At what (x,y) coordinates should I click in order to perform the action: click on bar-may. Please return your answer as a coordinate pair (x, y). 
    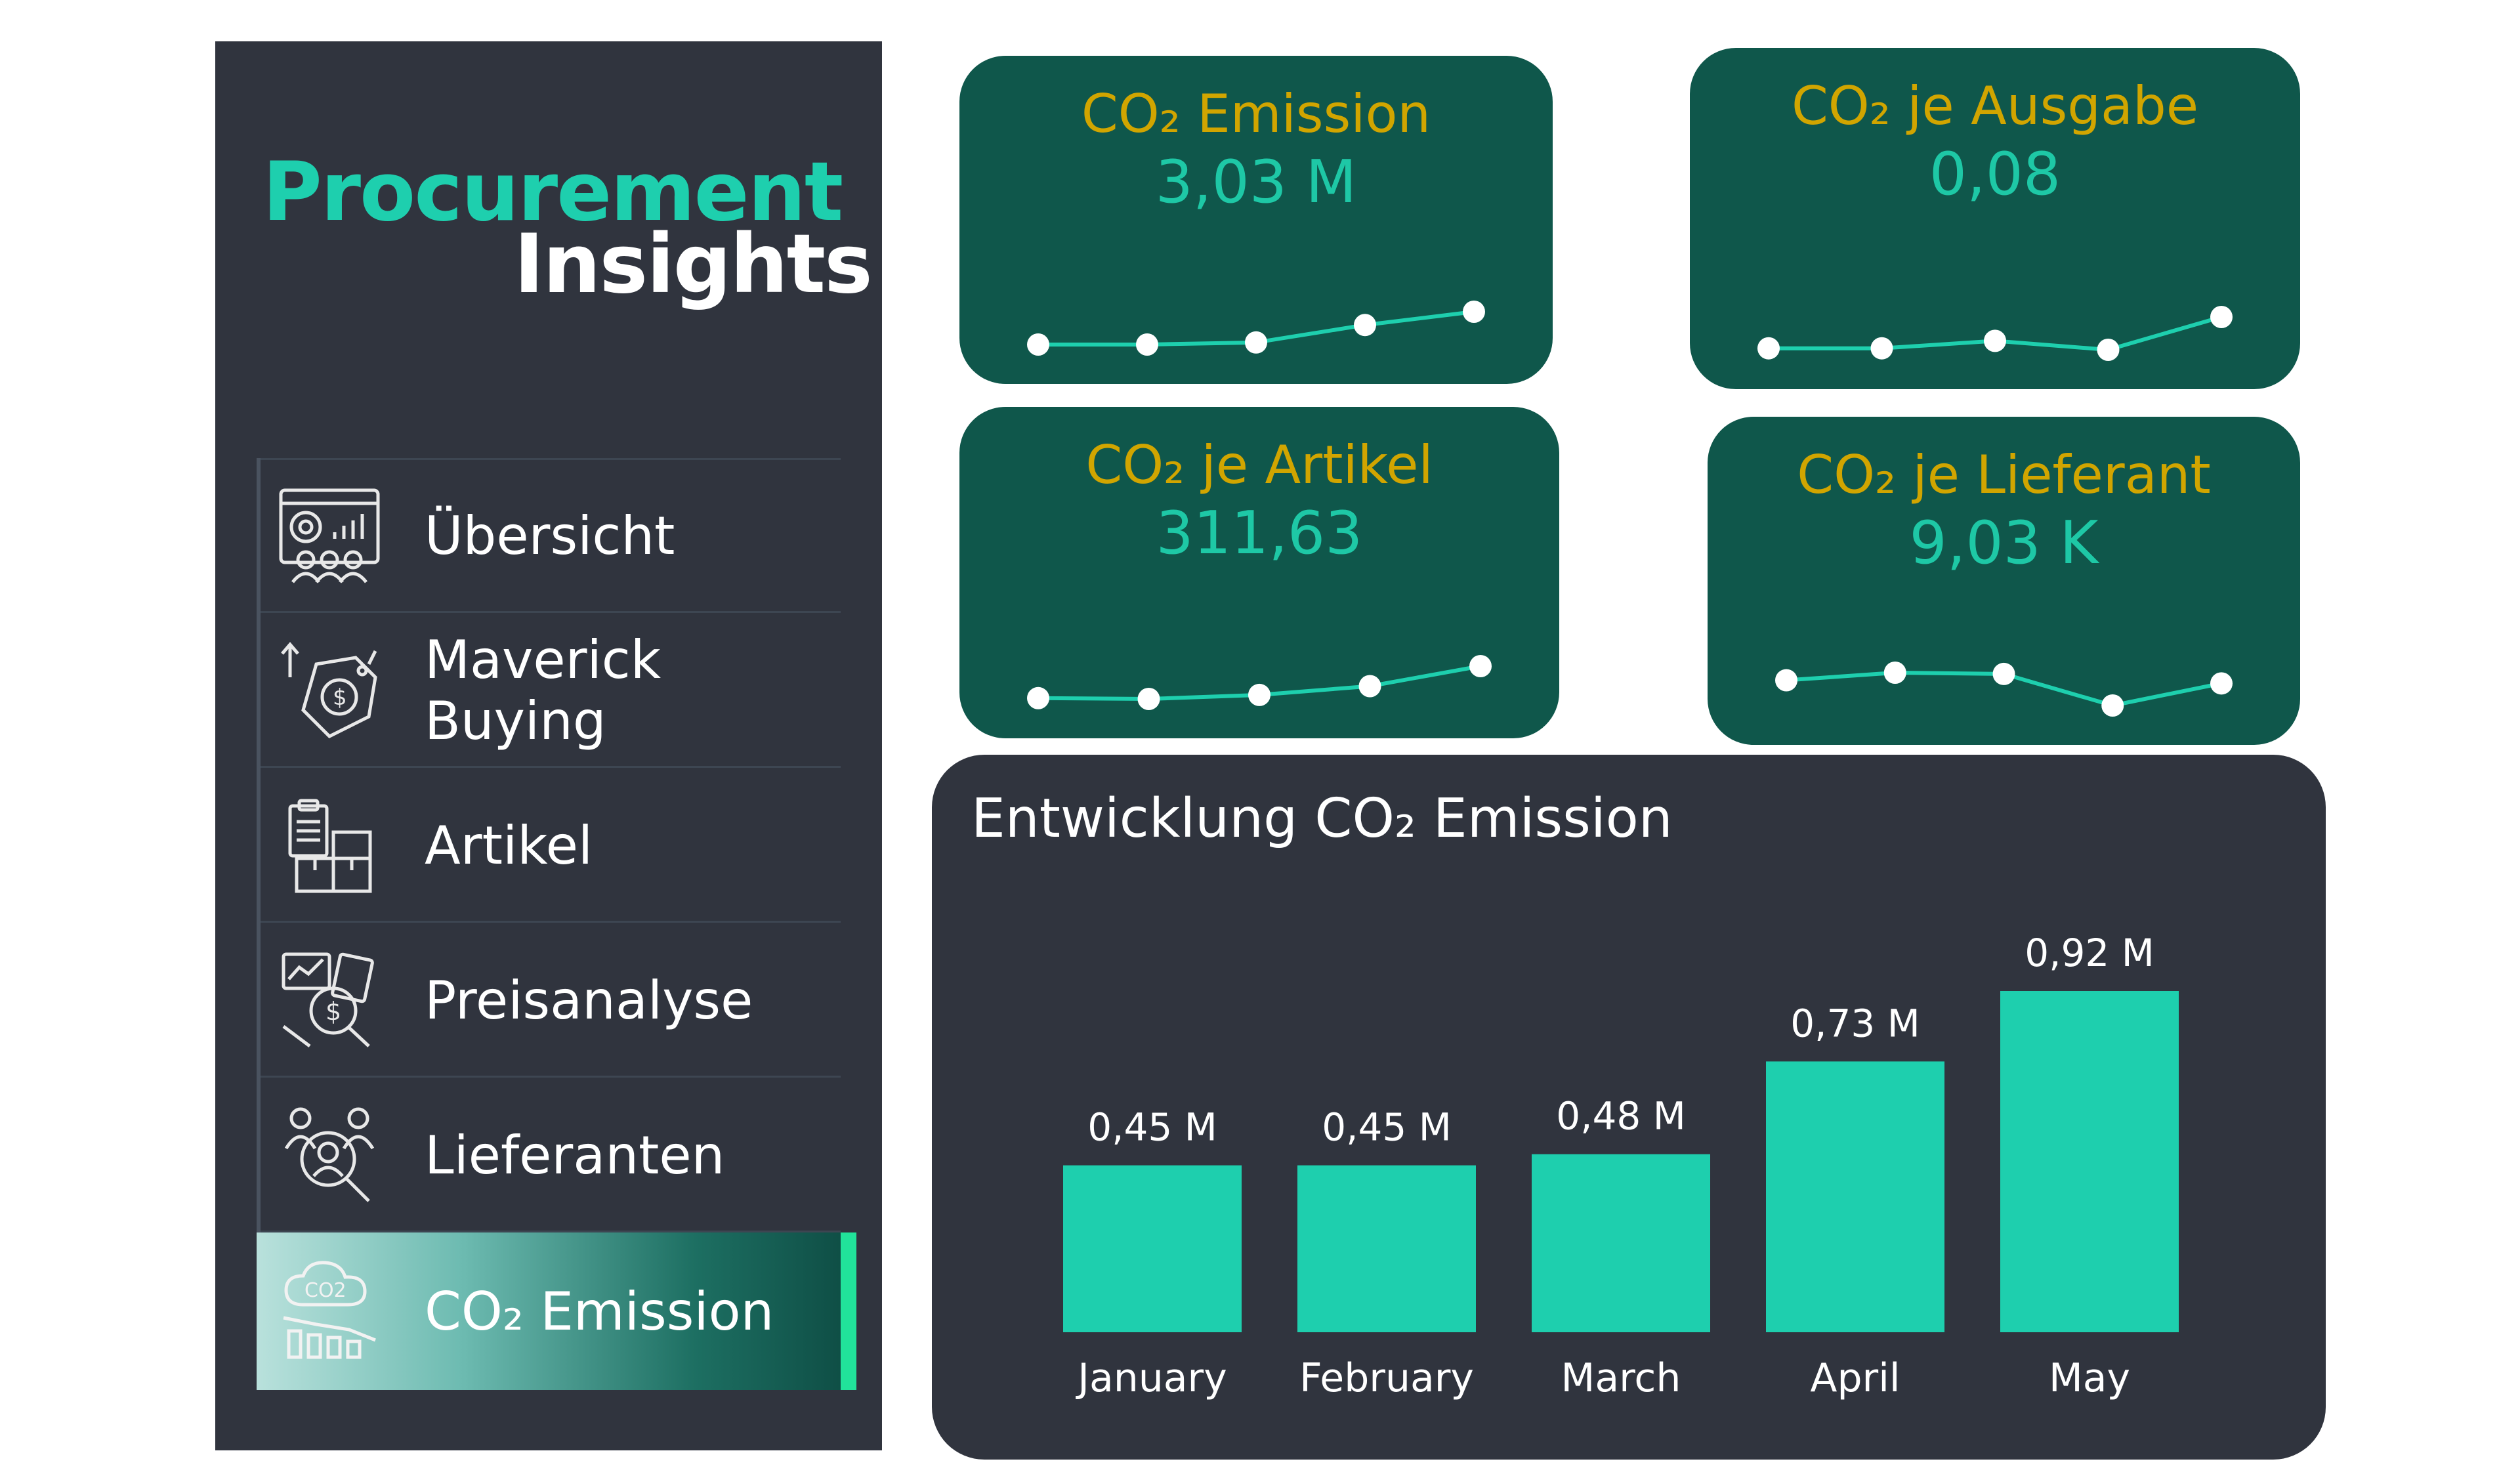
    Looking at the image, I should click on (2089, 1161).